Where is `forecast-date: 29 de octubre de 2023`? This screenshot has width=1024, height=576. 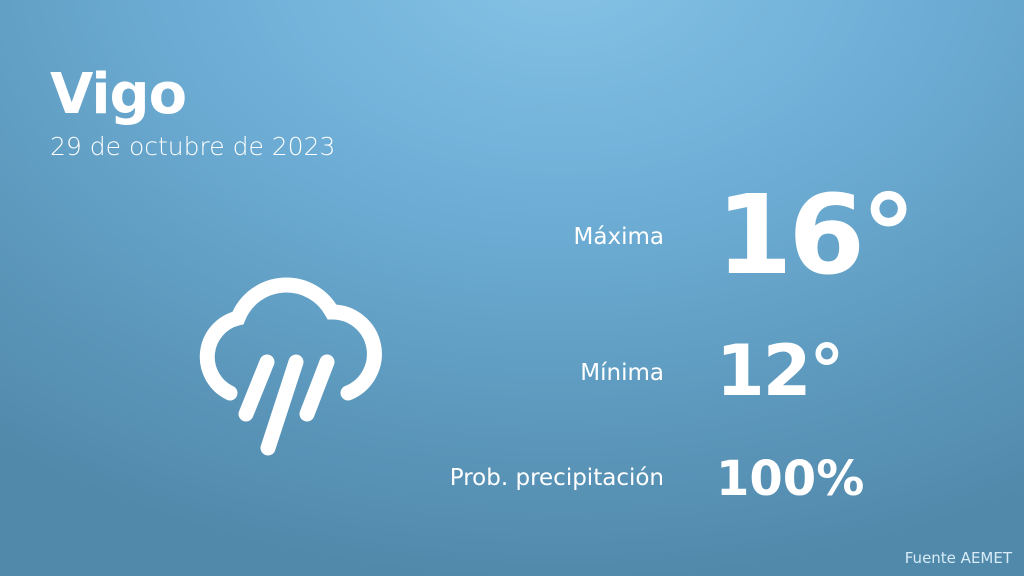 forecast-date: 29 de octubre de 2023 is located at coordinates (193, 146).